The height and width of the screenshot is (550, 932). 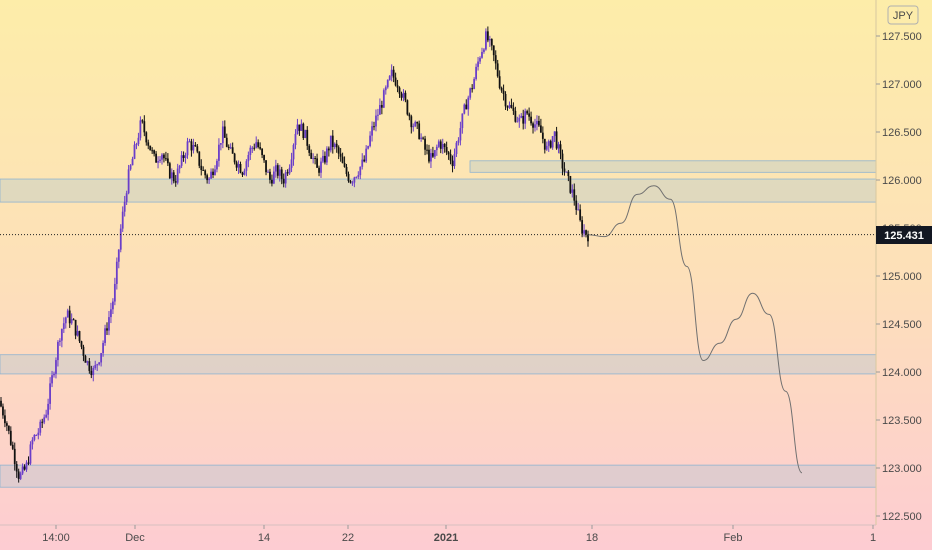 What do you see at coordinates (902, 181) in the screenshot?
I see `y-tick-label: 126.000` at bounding box center [902, 181].